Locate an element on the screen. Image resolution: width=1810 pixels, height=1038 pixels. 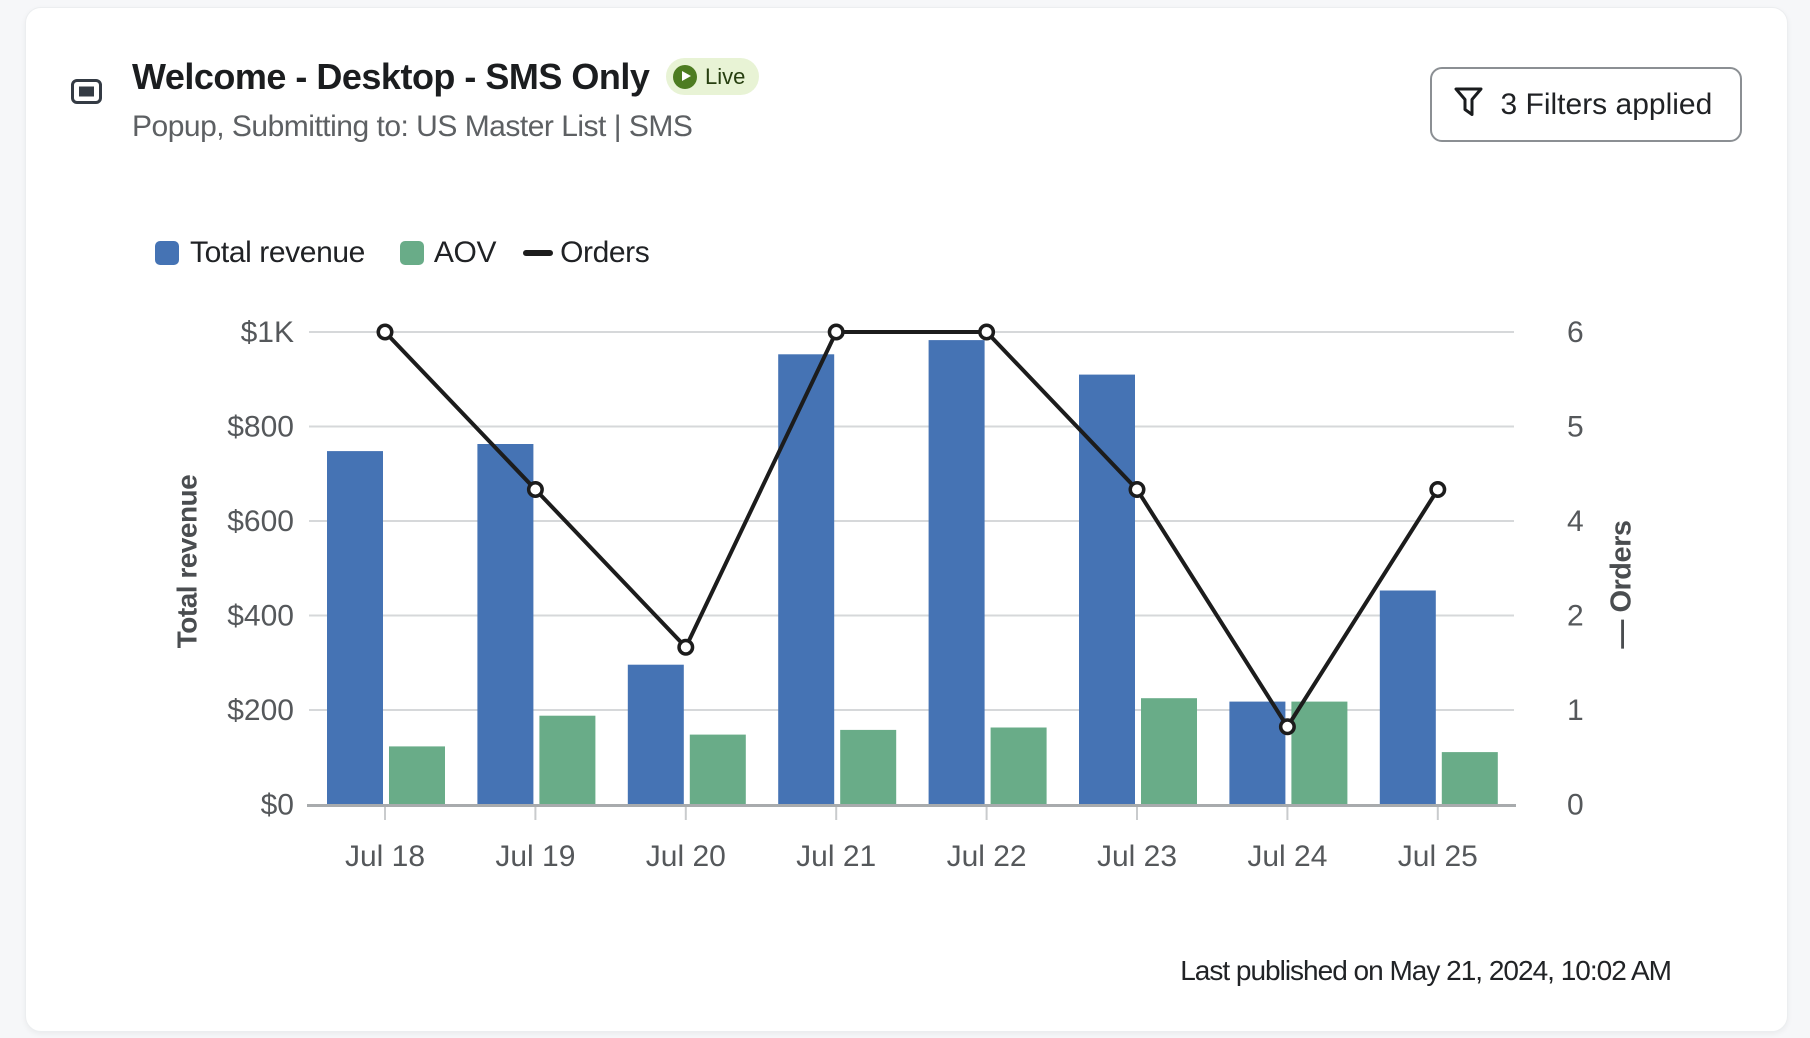
svg-text: Jul 19 is located at coordinates (535, 856).